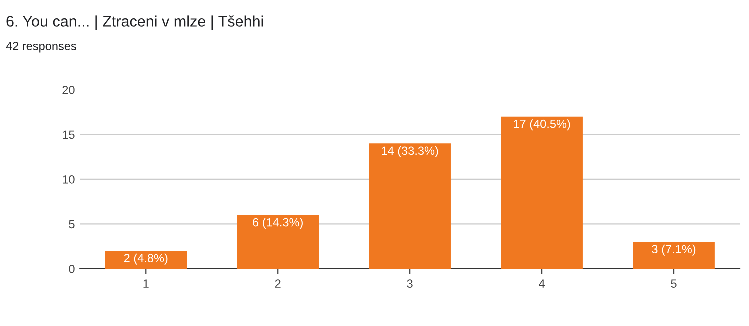 This screenshot has width=749, height=326. What do you see at coordinates (72, 224) in the screenshot?
I see `y-tick-label: 5` at bounding box center [72, 224].